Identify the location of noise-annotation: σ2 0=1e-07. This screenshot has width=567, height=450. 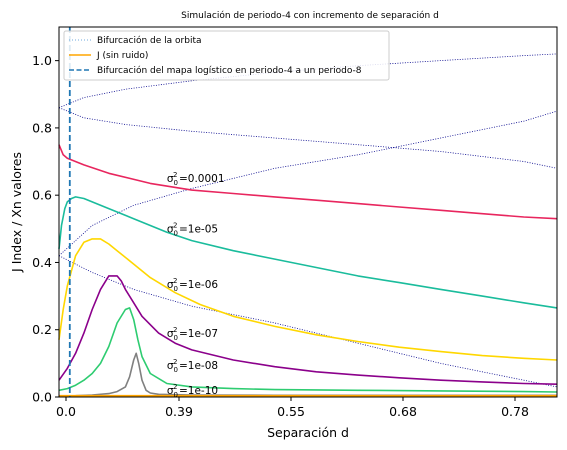
(192, 334).